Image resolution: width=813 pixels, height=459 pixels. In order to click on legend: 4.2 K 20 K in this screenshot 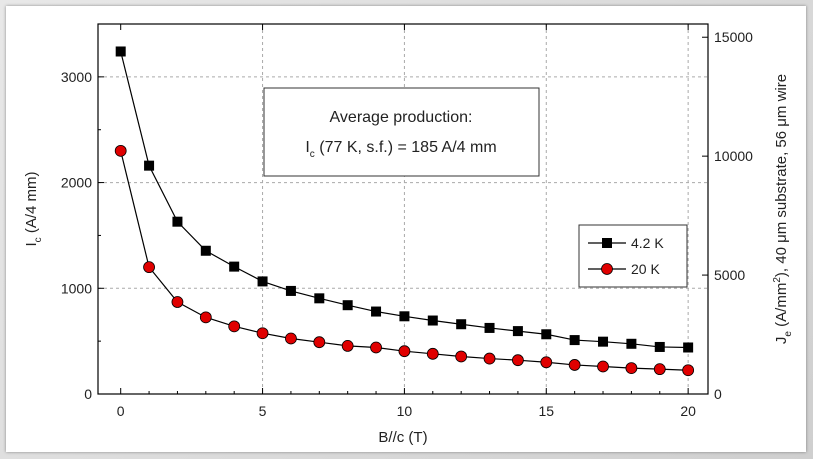, I will do `click(633, 256)`.